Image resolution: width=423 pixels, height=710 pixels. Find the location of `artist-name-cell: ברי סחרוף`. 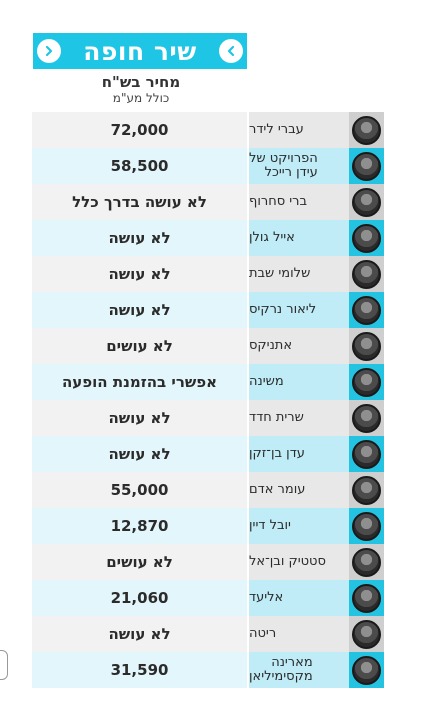

artist-name-cell: ברי סחרוף is located at coordinates (299, 202).